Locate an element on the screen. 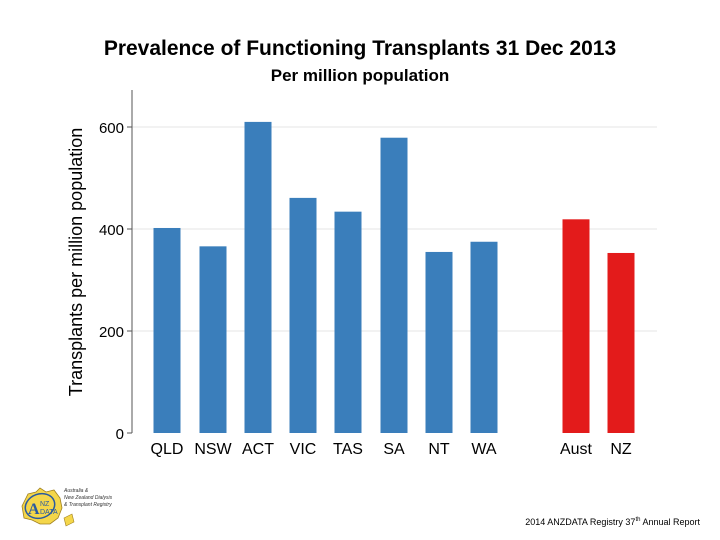 The image size is (720, 540). y-tick-label-200: 200 is located at coordinates (111, 332).